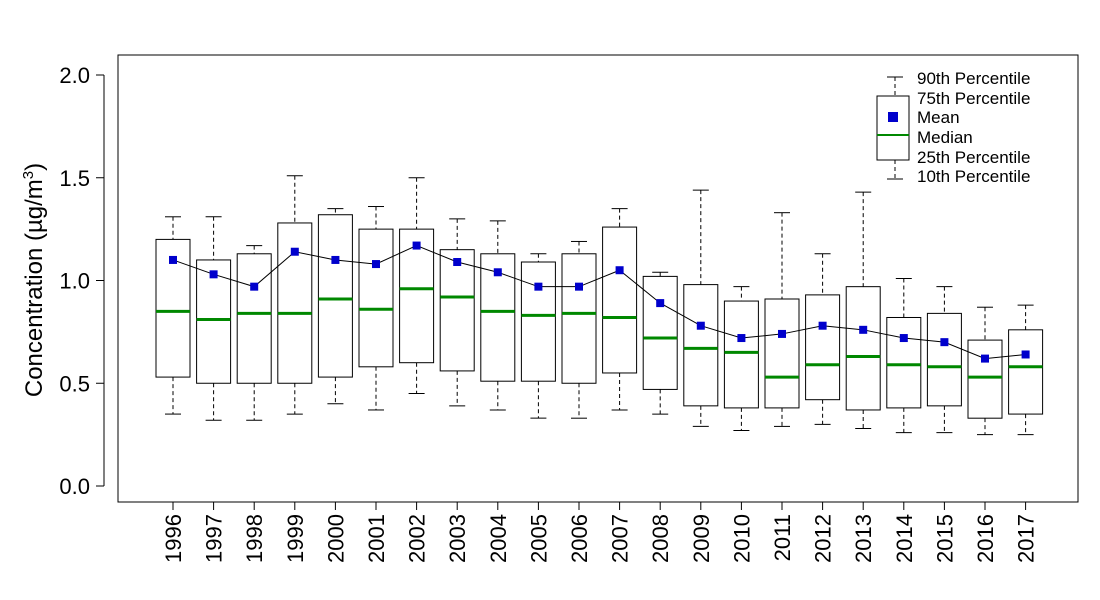 This screenshot has height=600, width=1100. I want to click on box-2010, so click(741, 359).